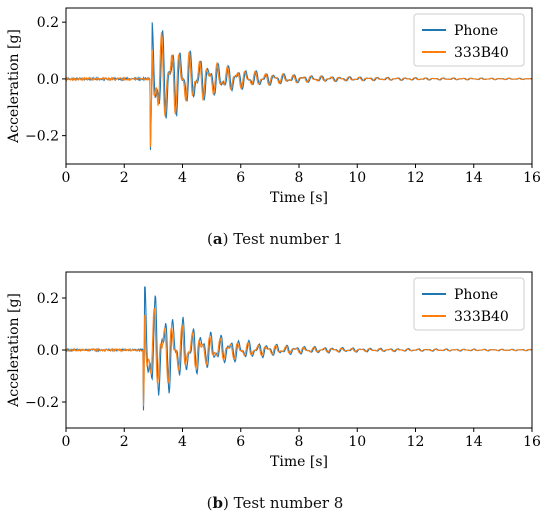 This screenshot has height=522, width=550. Describe the element at coordinates (275, 503) in the screenshot. I see `caption-b: (b) Test number 8` at that location.